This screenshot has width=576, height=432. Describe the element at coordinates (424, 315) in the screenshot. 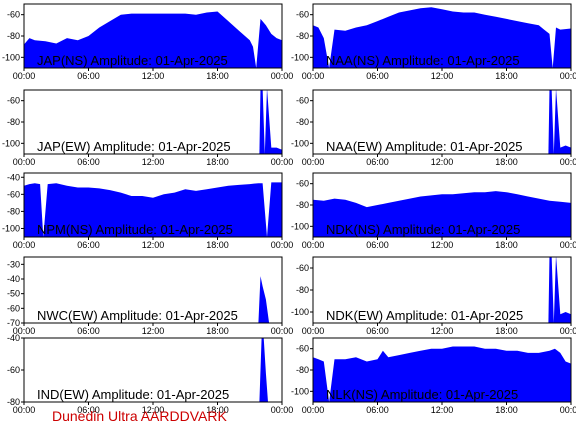

I see `panel-title: NDK(EW) Amplitude: 01-Apr-2025` at that location.